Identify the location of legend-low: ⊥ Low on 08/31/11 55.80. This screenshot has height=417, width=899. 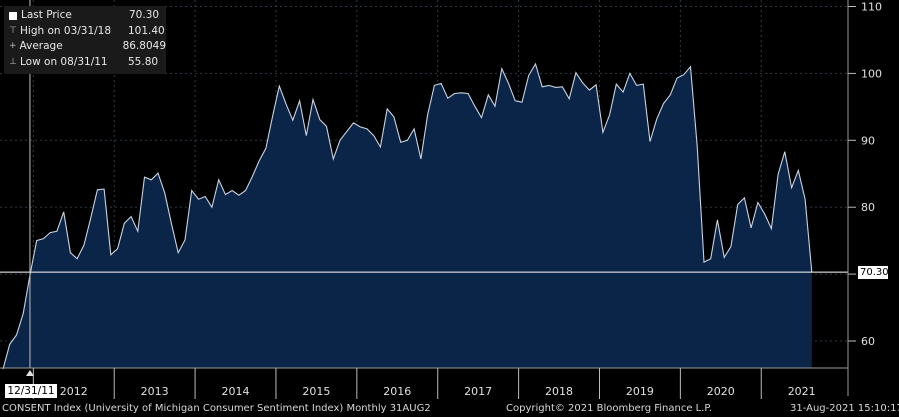
(87, 63).